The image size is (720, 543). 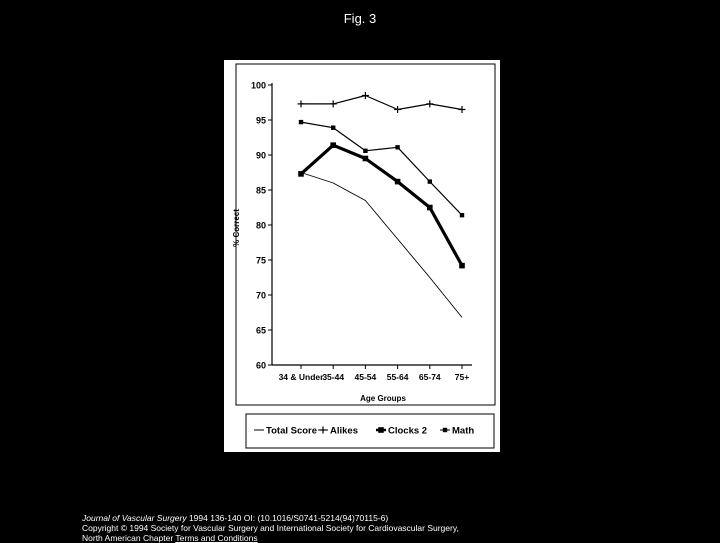 I want to click on y-tick-label: 75, so click(x=261, y=261).